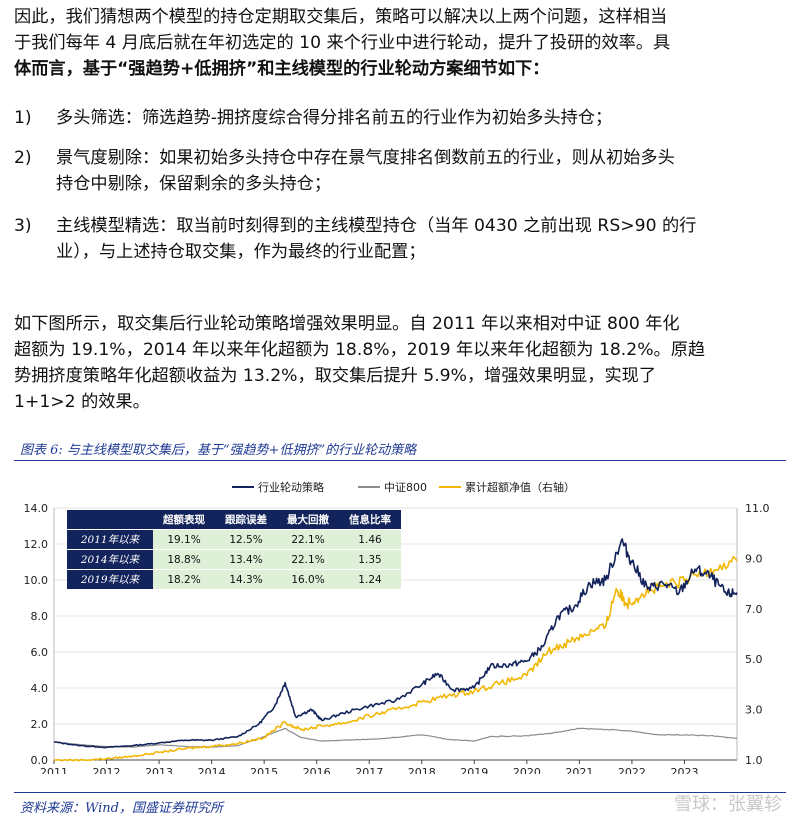 The image size is (800, 827). What do you see at coordinates (520, 487) in the screenshot?
I see `legend-label: 累计超额净值（右轴）` at bounding box center [520, 487].